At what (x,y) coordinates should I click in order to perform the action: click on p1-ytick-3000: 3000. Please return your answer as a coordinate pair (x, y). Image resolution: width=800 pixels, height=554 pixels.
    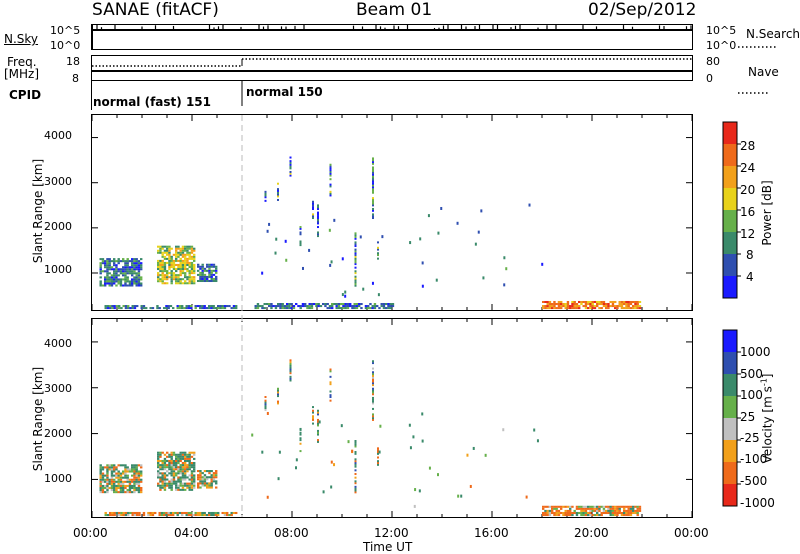
    Looking at the image, I should click on (58, 181).